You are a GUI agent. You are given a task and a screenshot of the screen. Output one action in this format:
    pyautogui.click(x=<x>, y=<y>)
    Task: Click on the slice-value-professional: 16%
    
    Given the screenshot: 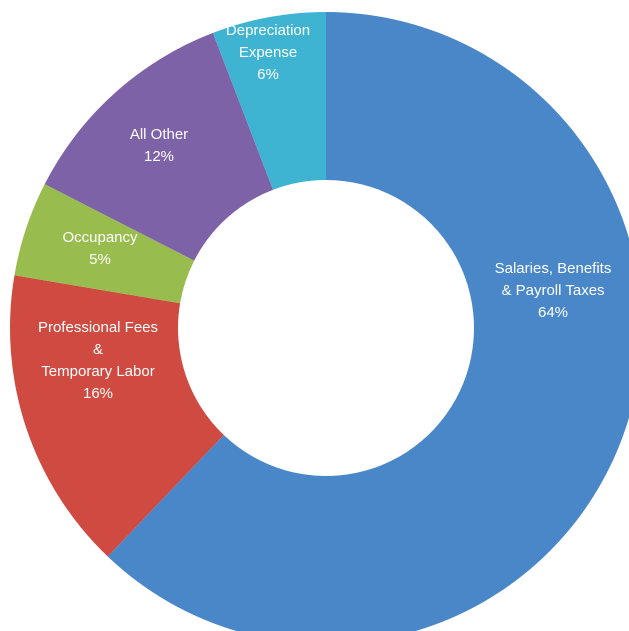 What is the action you would take?
    pyautogui.click(x=98, y=393)
    